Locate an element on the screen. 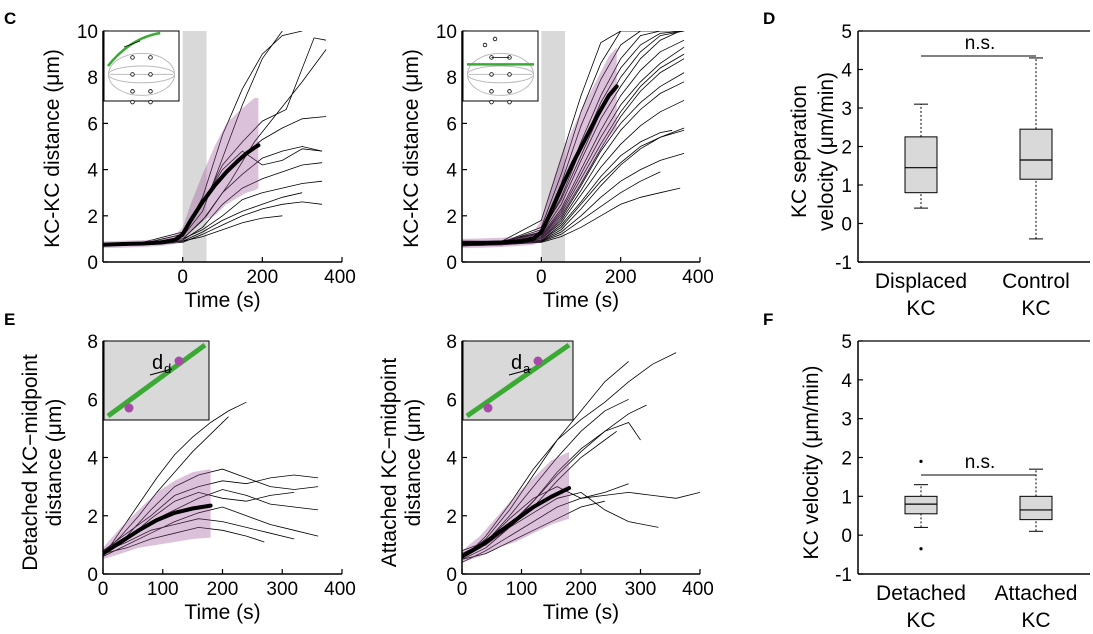  stimulus-shade is located at coordinates (553, 146).